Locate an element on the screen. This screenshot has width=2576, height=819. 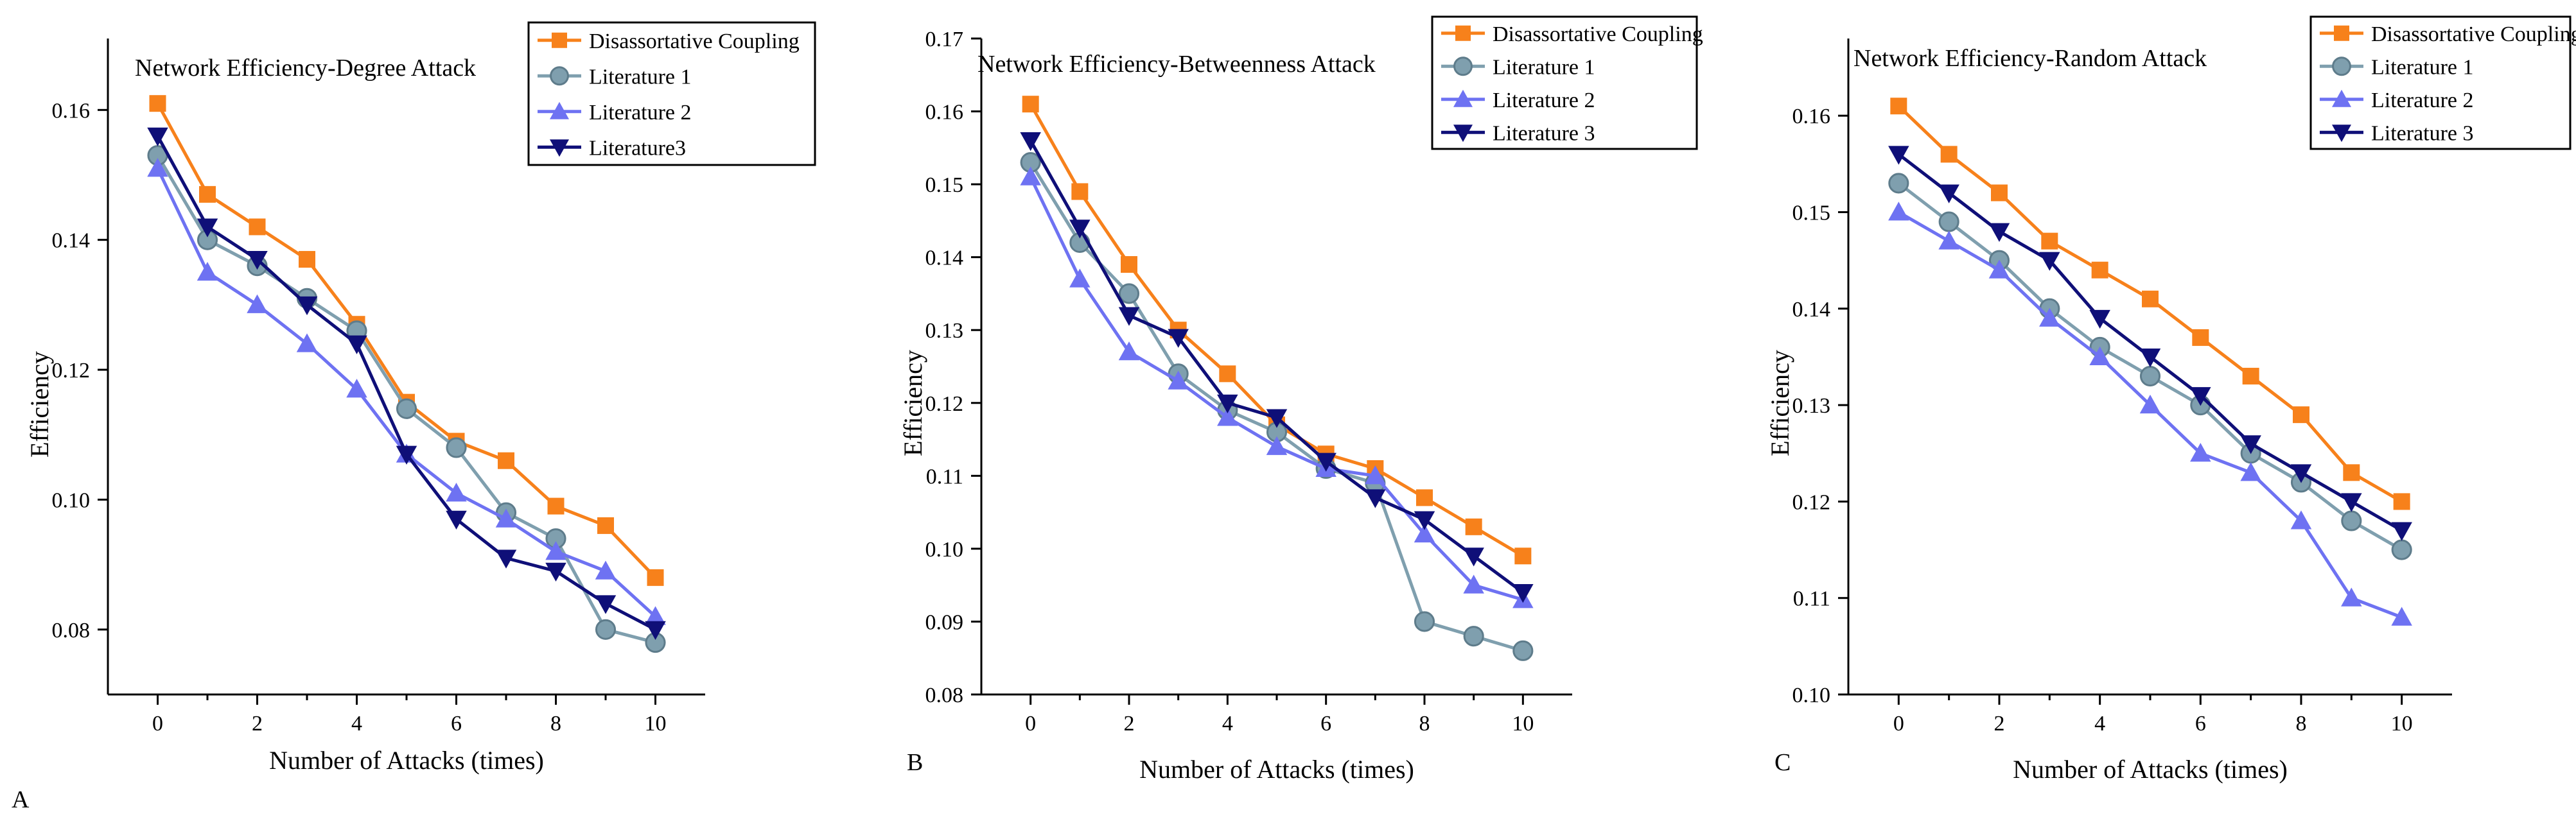
series-line is located at coordinates (2150, 343).